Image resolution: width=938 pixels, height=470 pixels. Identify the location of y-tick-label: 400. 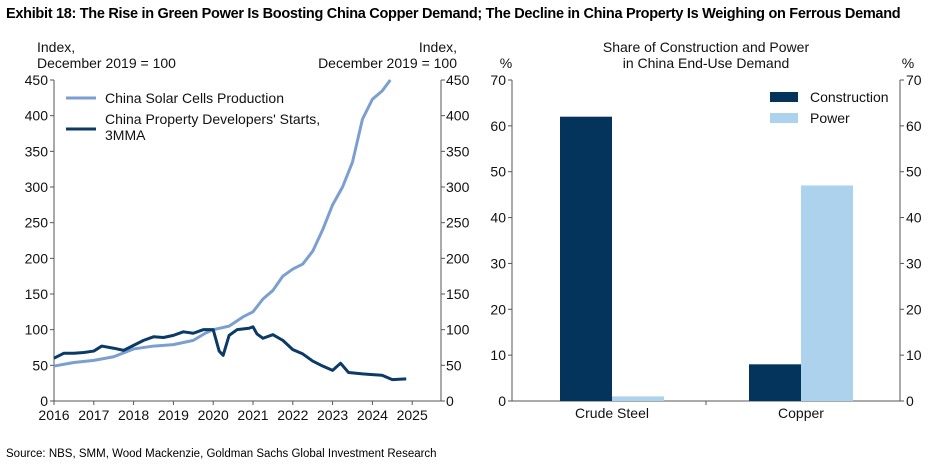
(37, 116).